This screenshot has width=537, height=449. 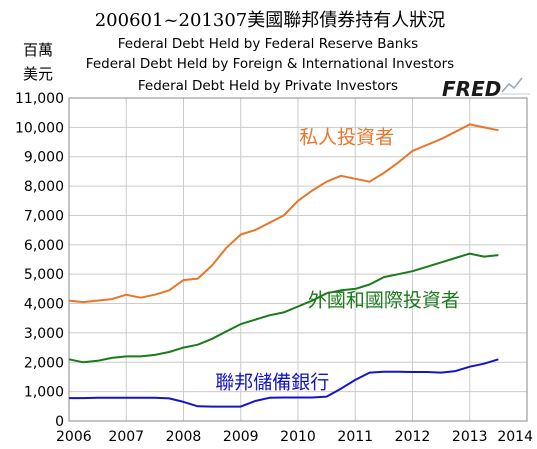 I want to click on x-tick-label: 2013, so click(x=470, y=437).